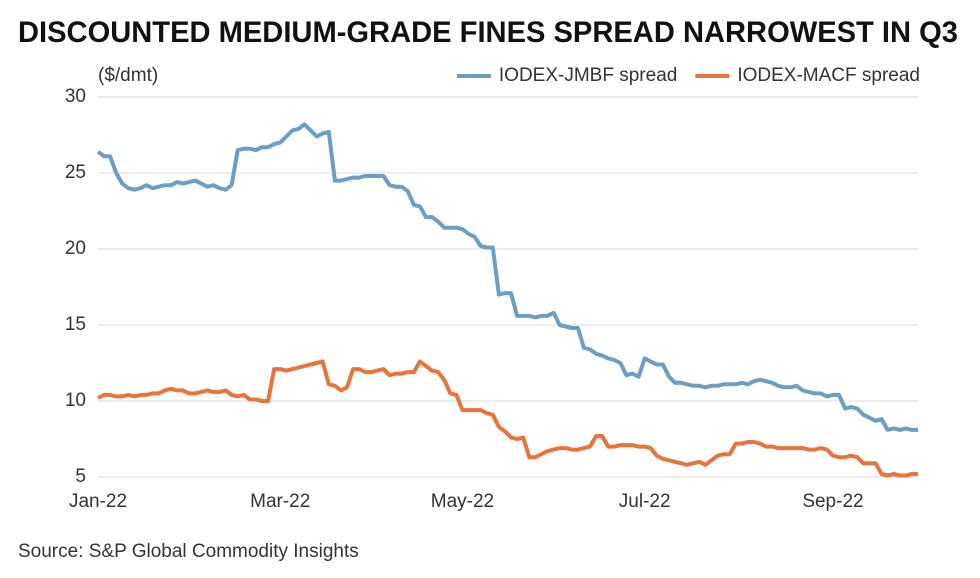 Image resolution: width=980 pixels, height=578 pixels. I want to click on legend-label: IODEX-JMBF spread, so click(588, 75).